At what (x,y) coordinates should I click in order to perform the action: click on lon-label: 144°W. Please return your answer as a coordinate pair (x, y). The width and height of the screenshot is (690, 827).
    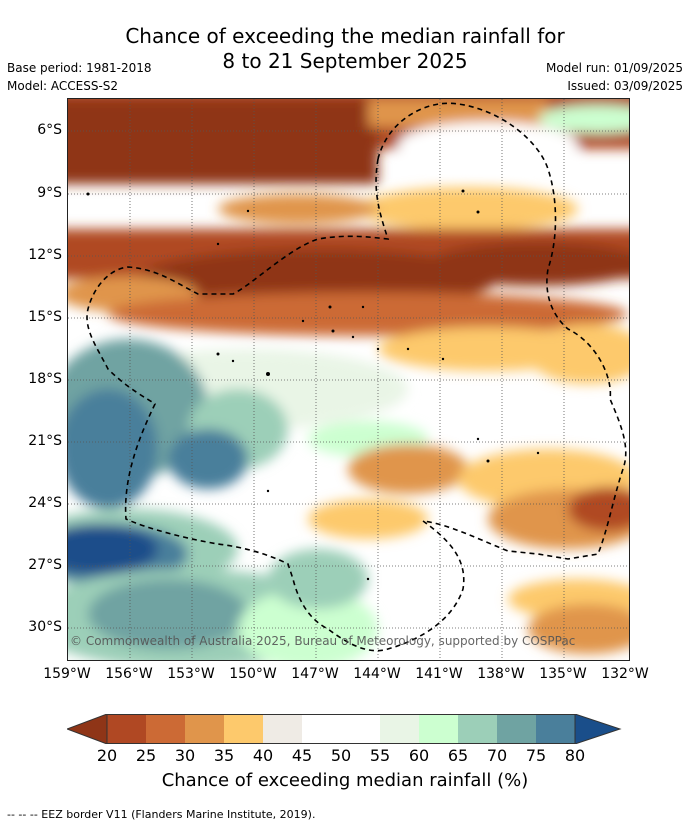
    Looking at the image, I should click on (377, 674).